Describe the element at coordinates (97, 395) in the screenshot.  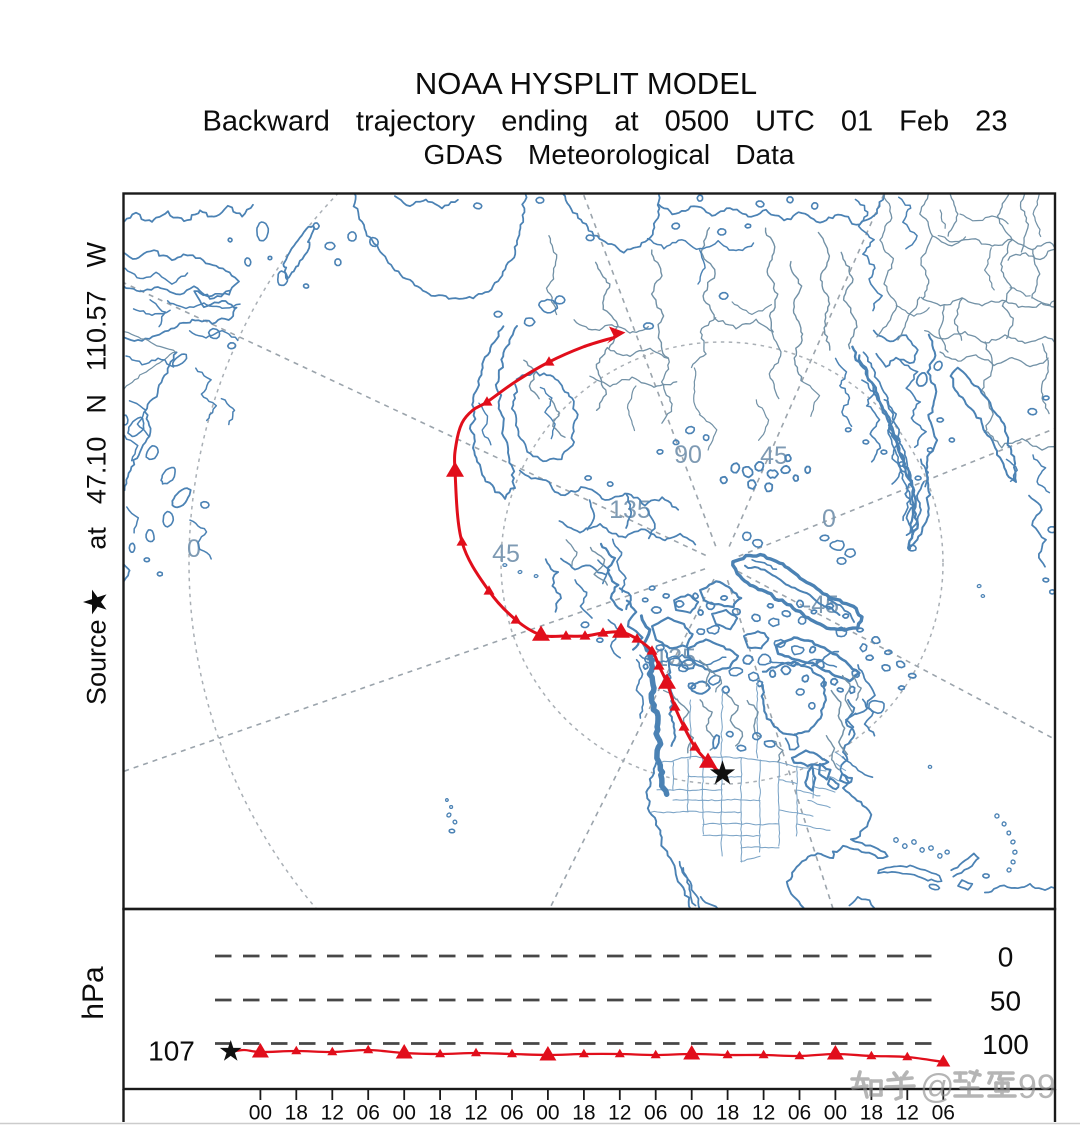
I see `svg-text: at 47.10 N 110.57 W` at that location.